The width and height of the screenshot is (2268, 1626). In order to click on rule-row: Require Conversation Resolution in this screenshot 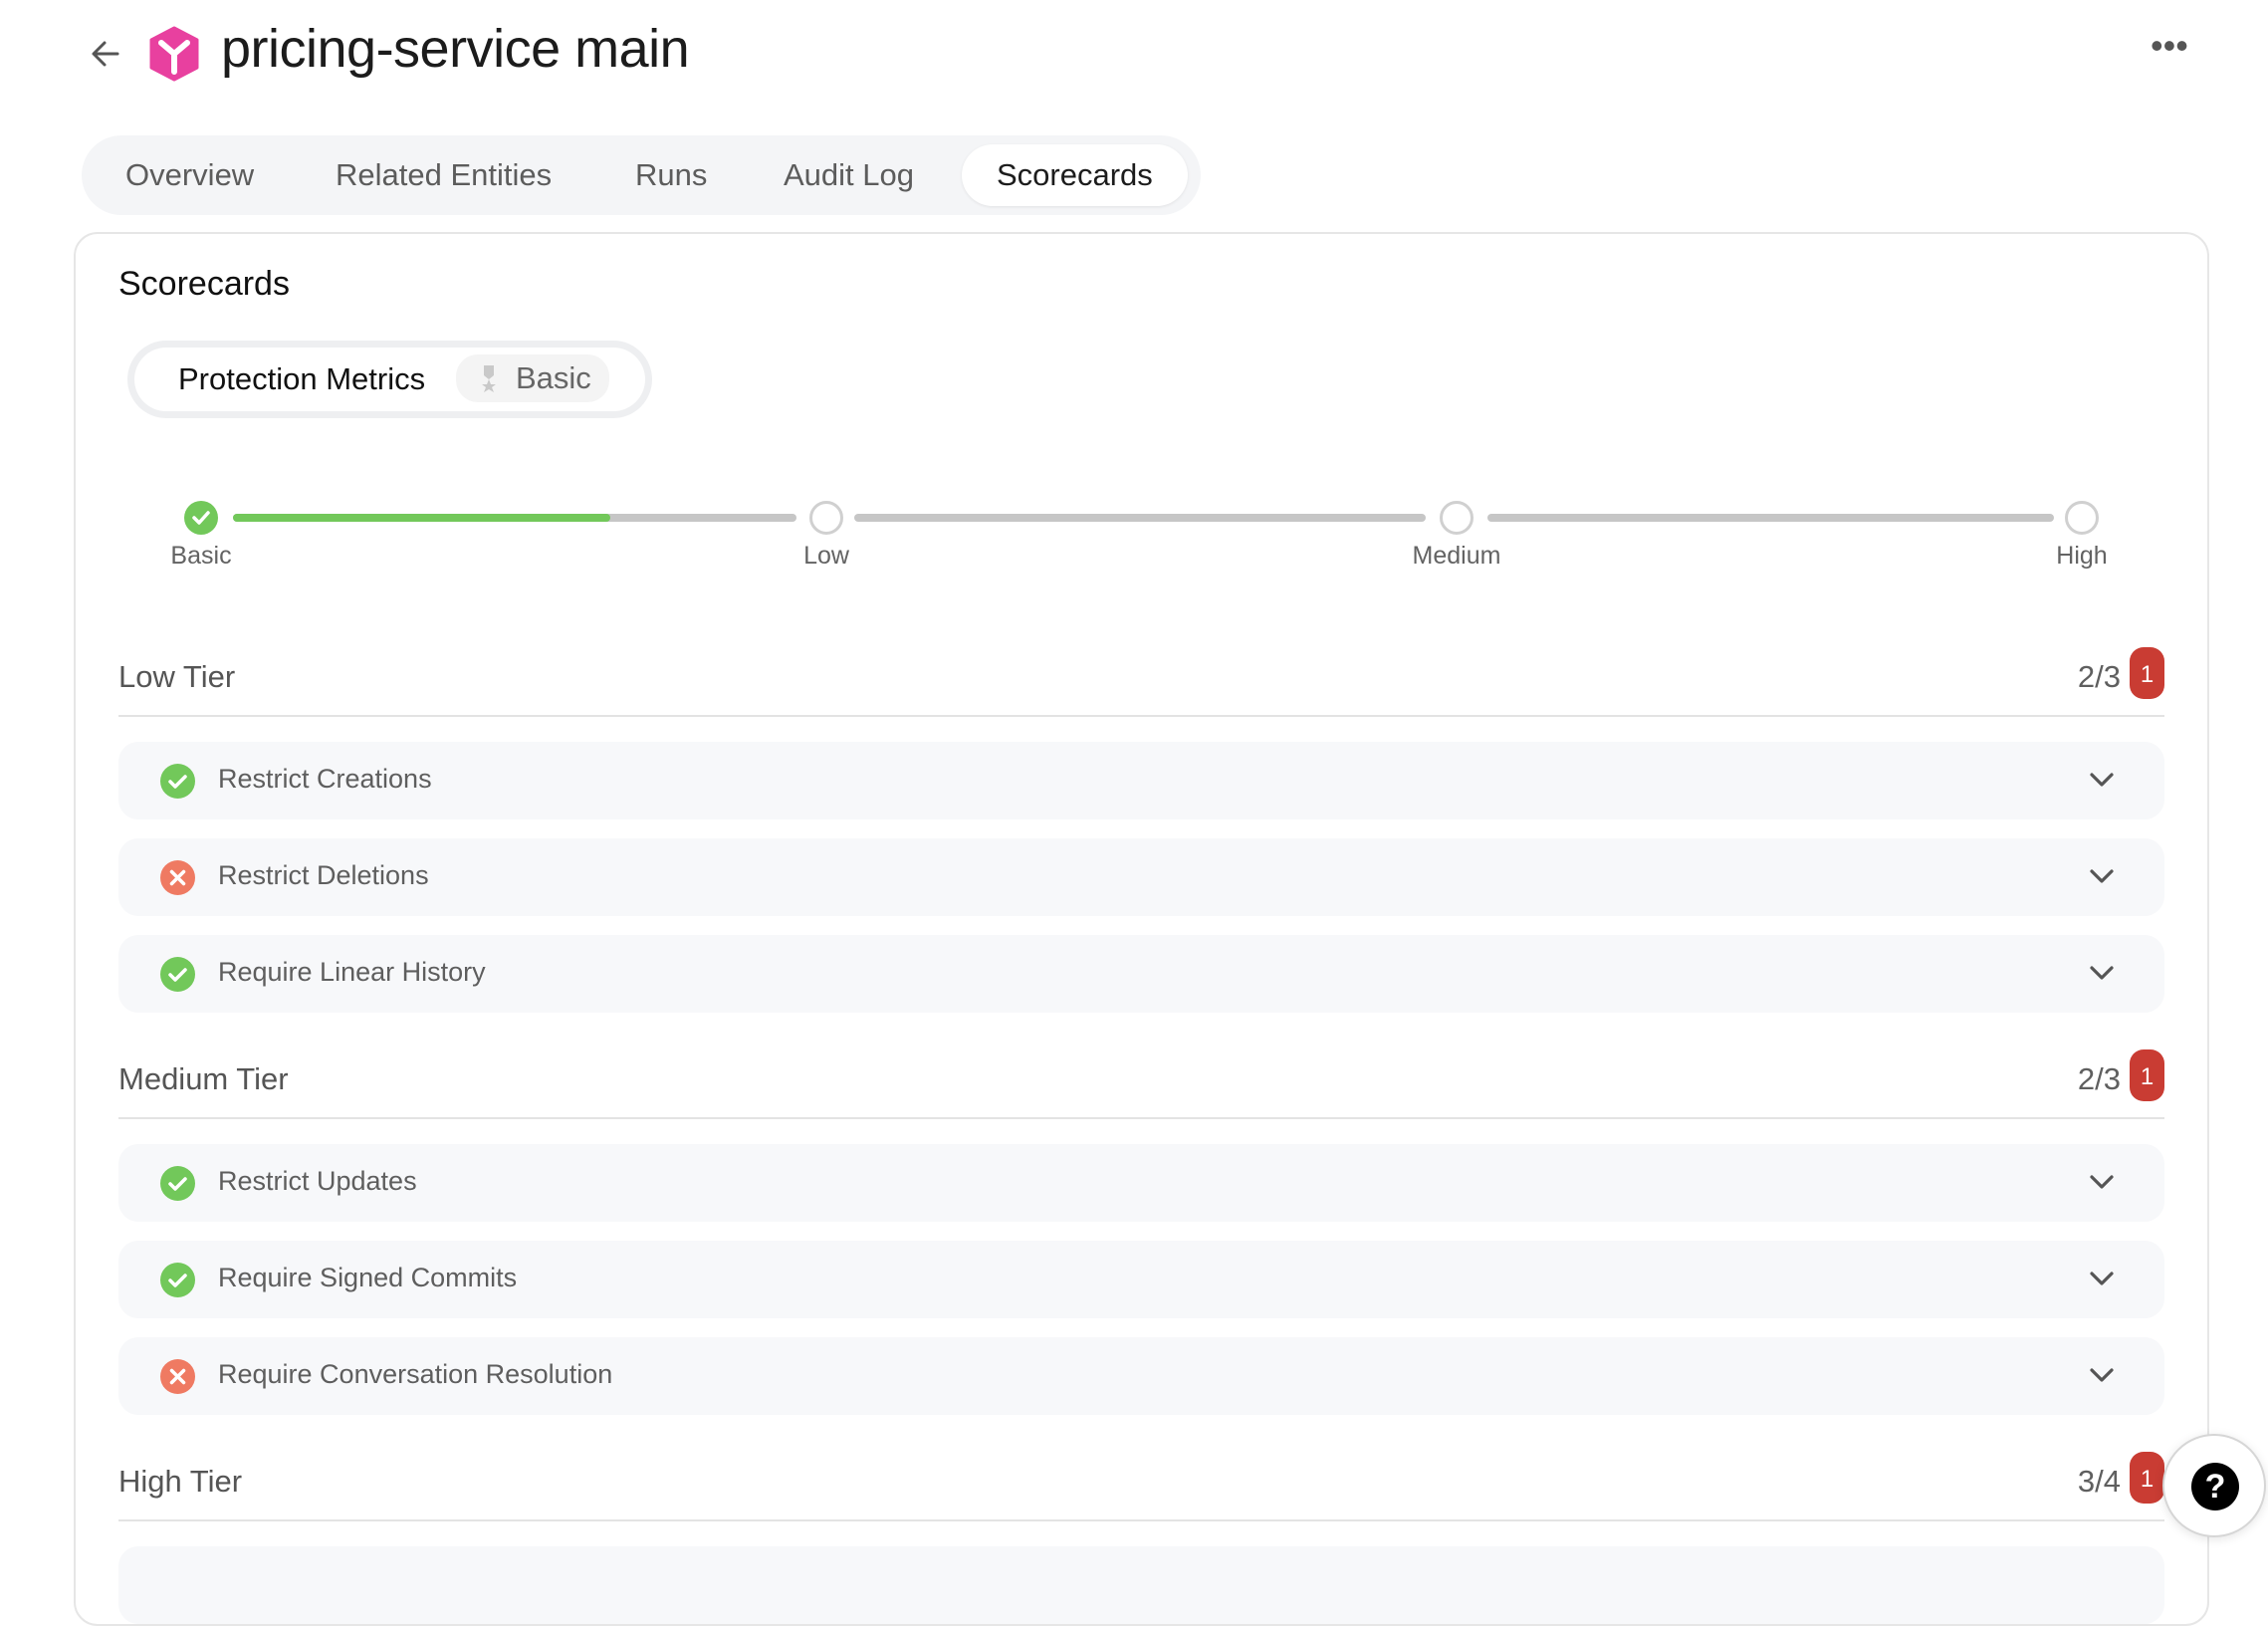, I will do `click(1141, 1376)`.